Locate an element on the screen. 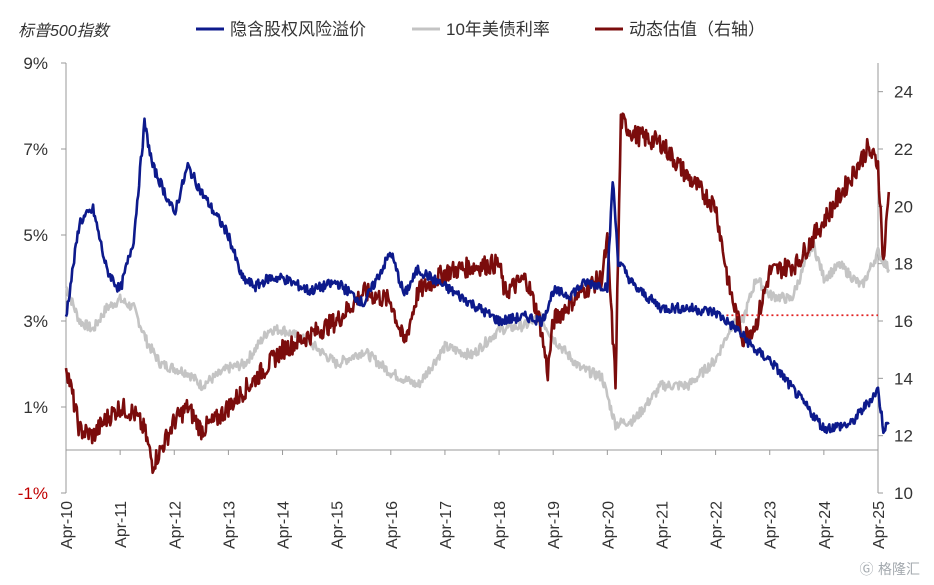  y-right-tick-label: 20 is located at coordinates (903, 206).